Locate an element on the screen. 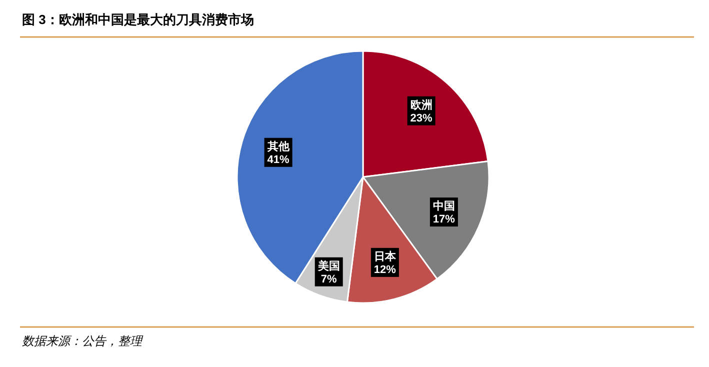  data-label: 17% is located at coordinates (444, 220).